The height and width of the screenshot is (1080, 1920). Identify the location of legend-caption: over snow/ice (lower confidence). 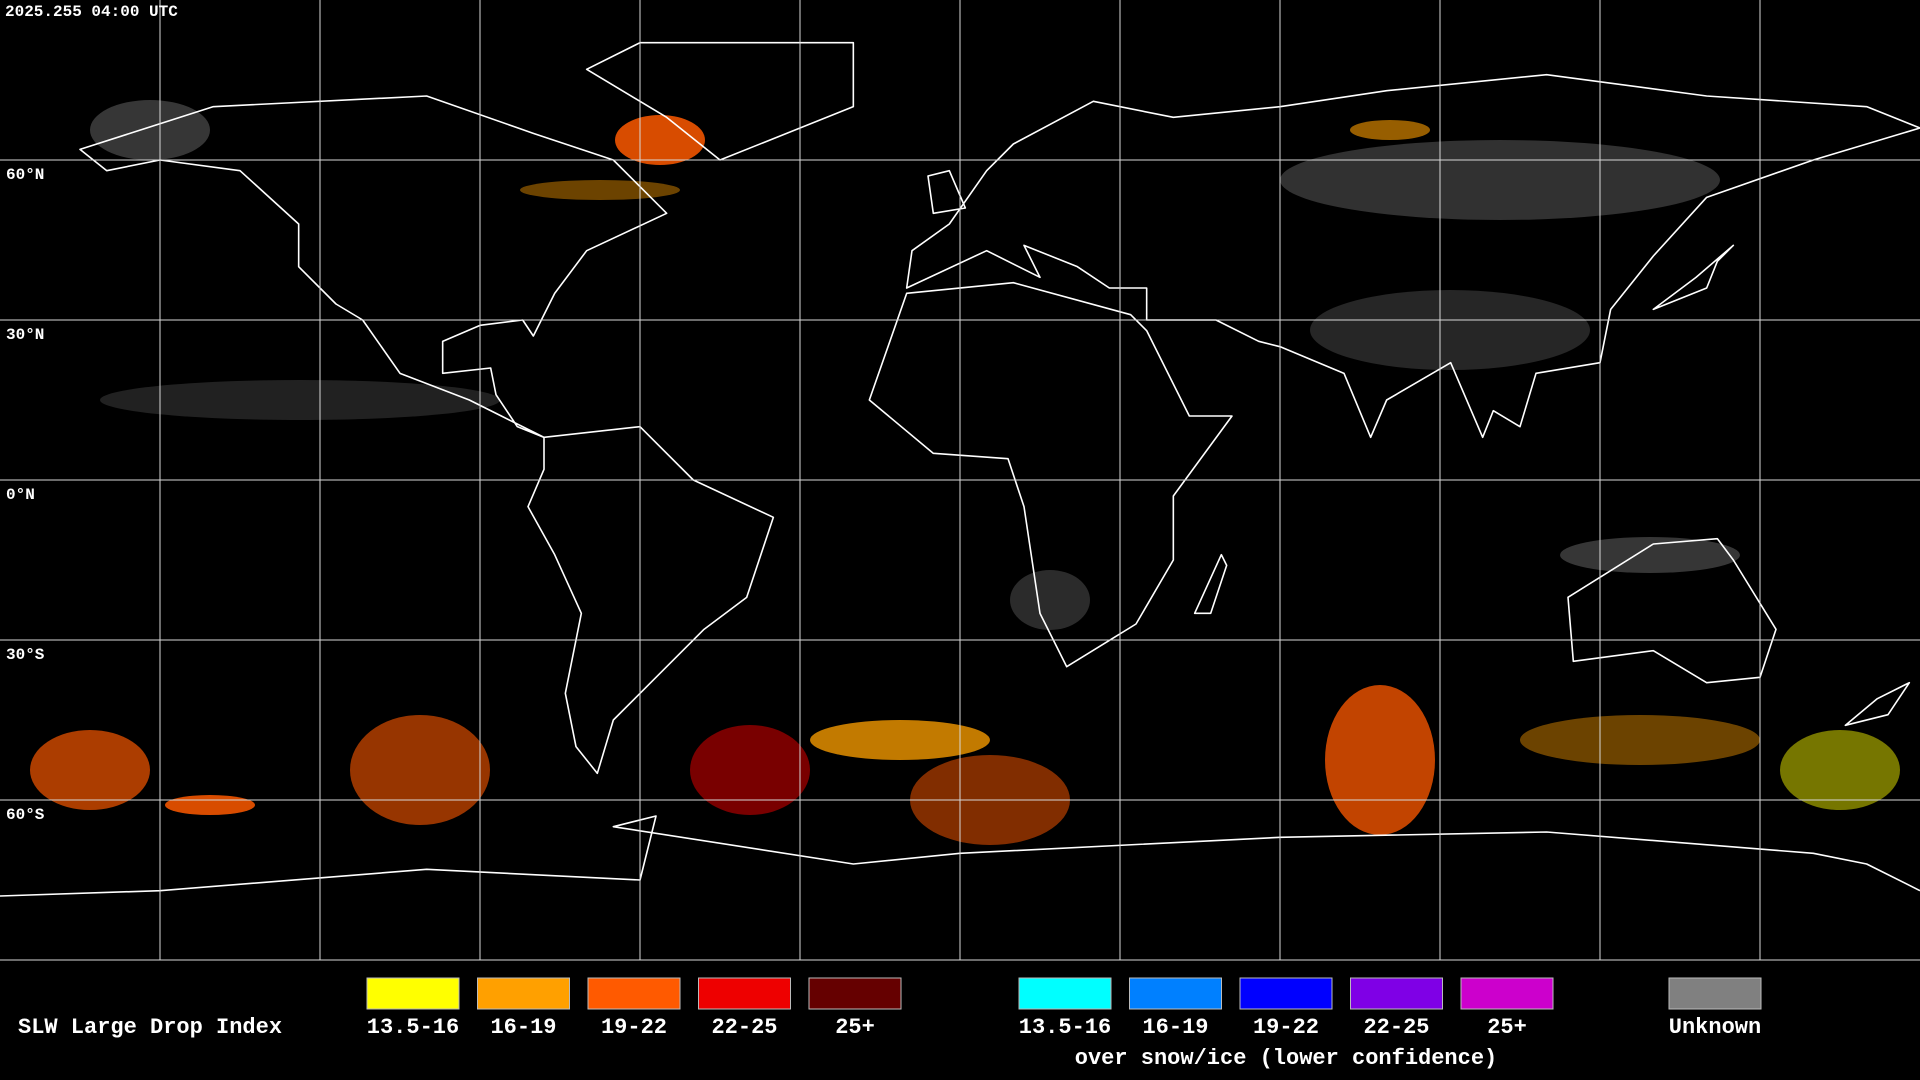
(1286, 1058).